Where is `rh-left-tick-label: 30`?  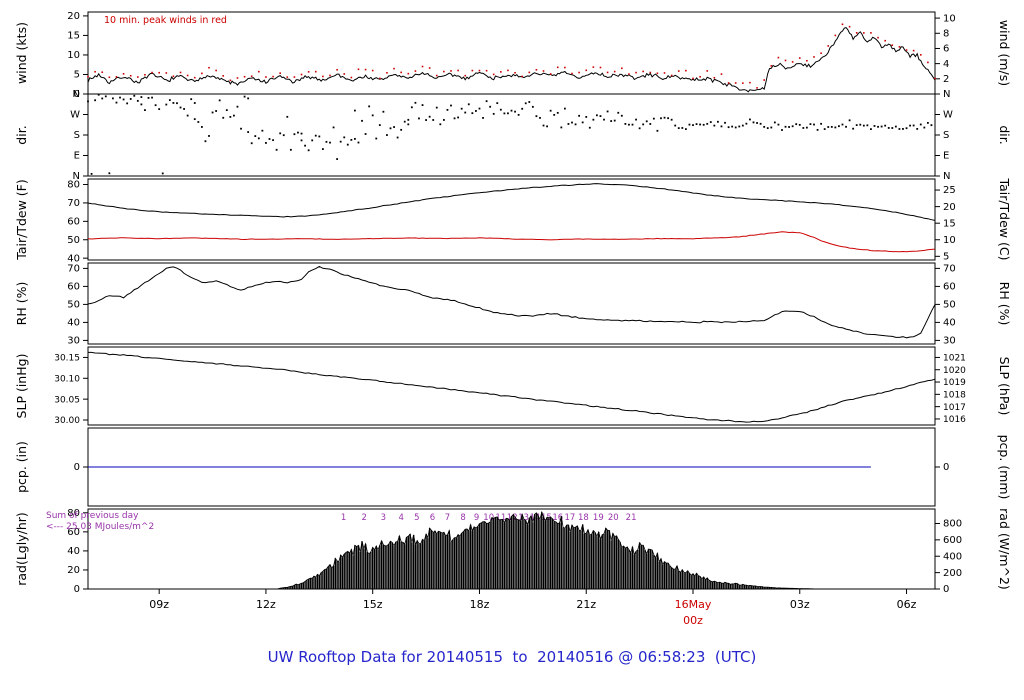 rh-left-tick-label: 30 is located at coordinates (73, 341).